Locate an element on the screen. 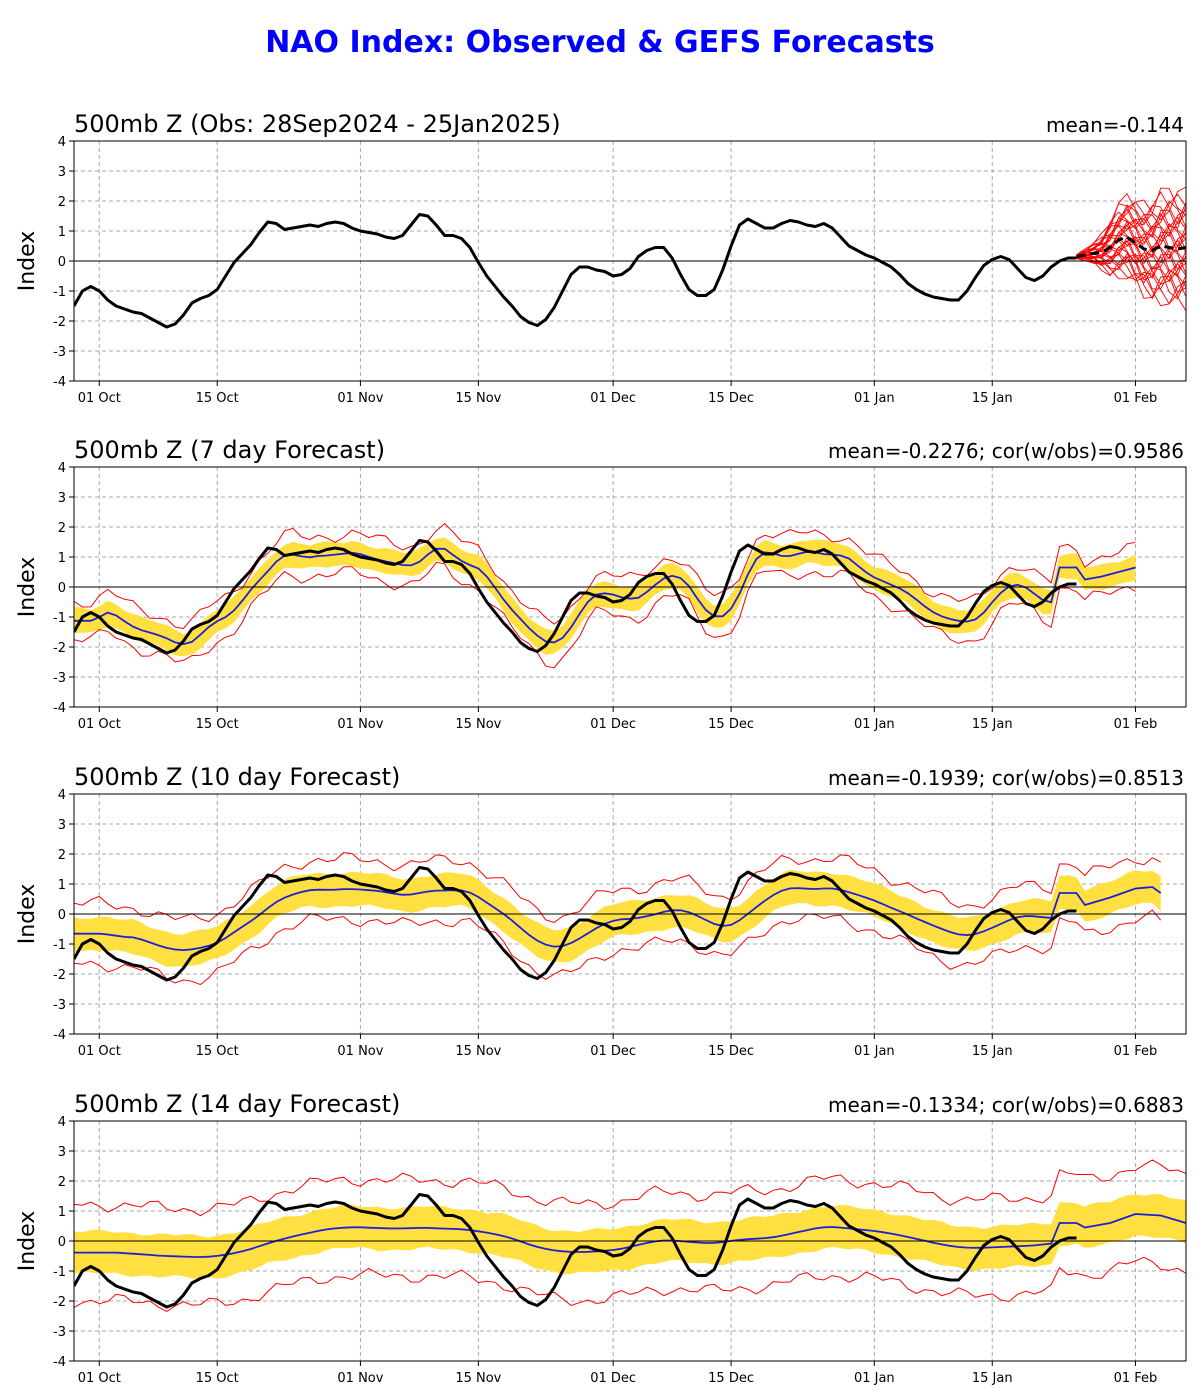  ensemble-mean-dashed-line is located at coordinates (1131, 246).